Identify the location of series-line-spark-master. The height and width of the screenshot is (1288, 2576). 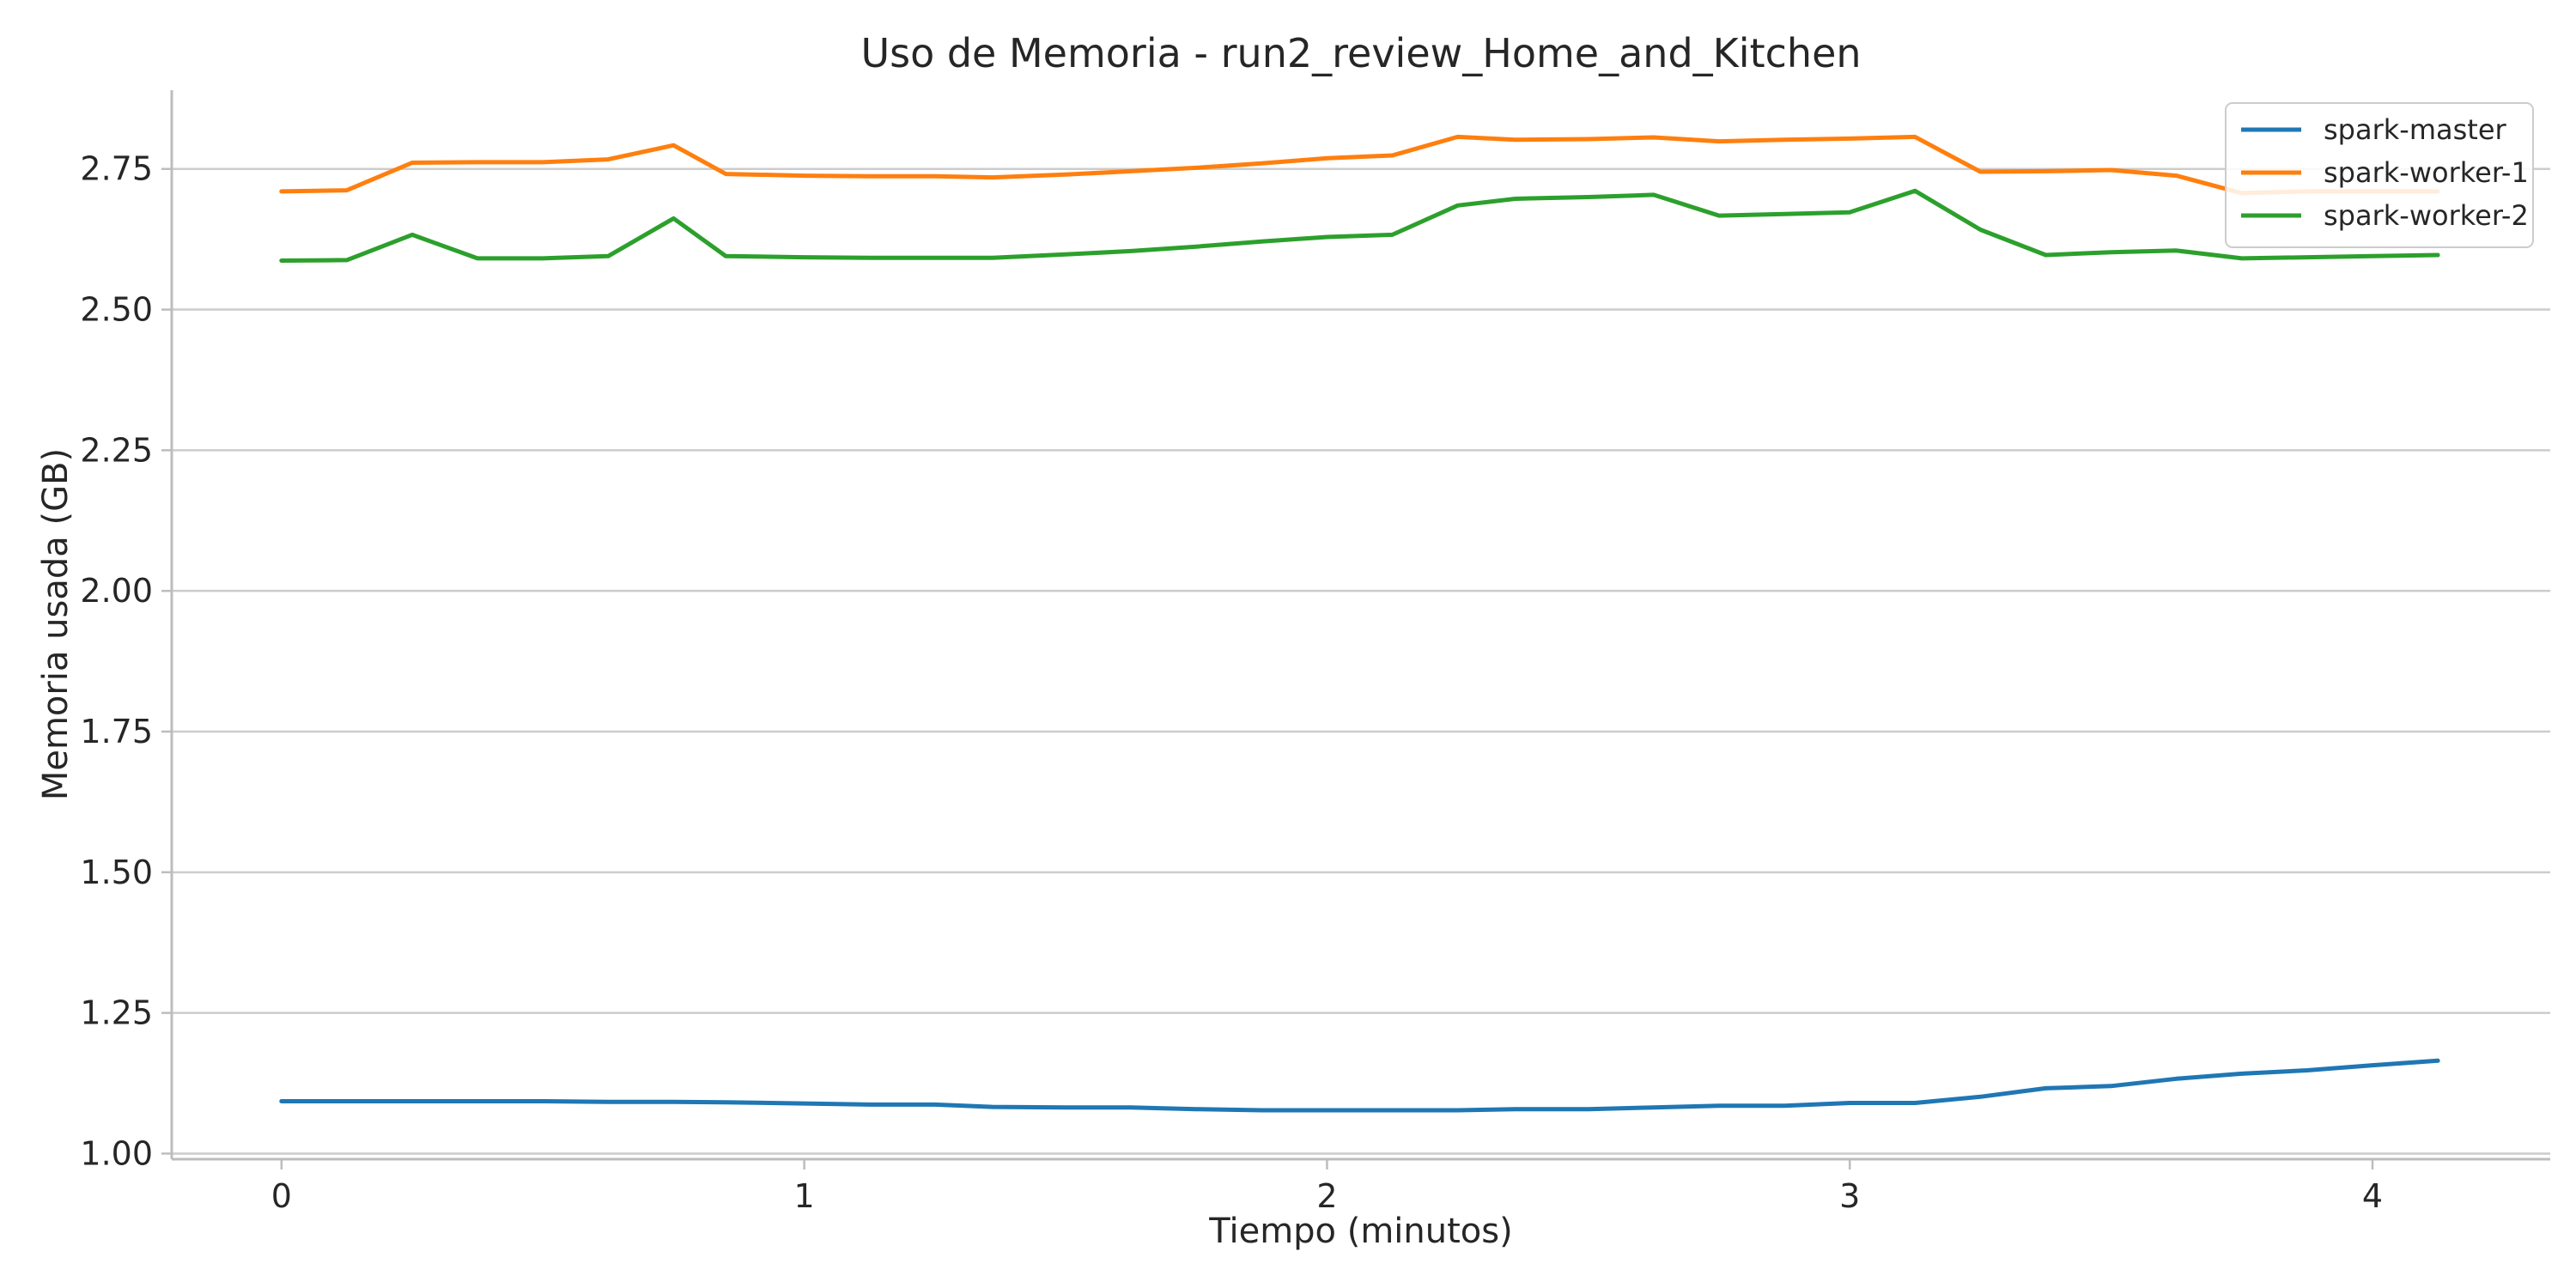
(1360, 1085).